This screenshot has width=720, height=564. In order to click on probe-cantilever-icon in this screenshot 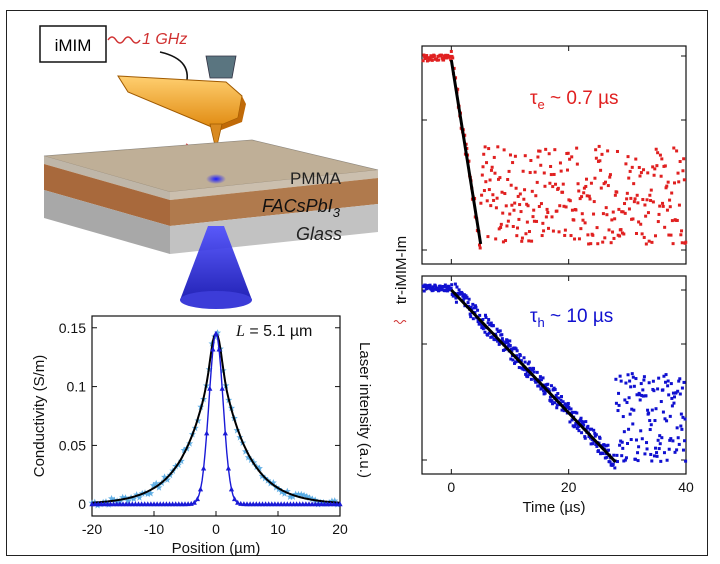, I will do `click(180, 102)`.